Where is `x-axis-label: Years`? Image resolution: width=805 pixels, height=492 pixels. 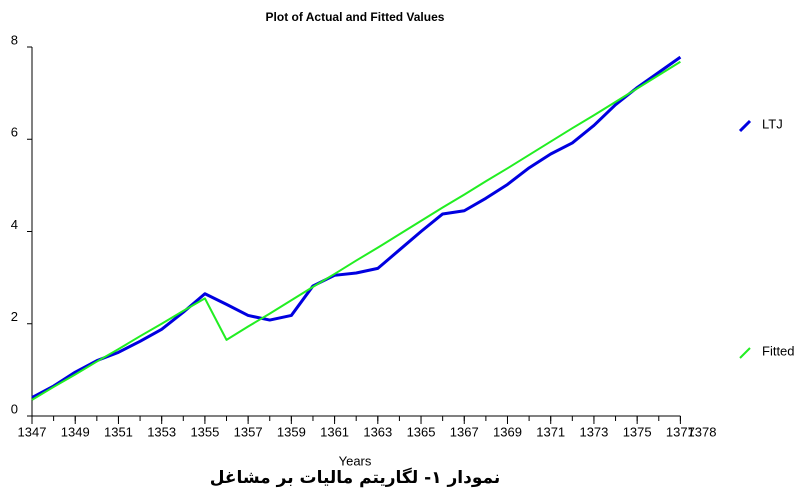 x-axis-label: Years is located at coordinates (355, 460).